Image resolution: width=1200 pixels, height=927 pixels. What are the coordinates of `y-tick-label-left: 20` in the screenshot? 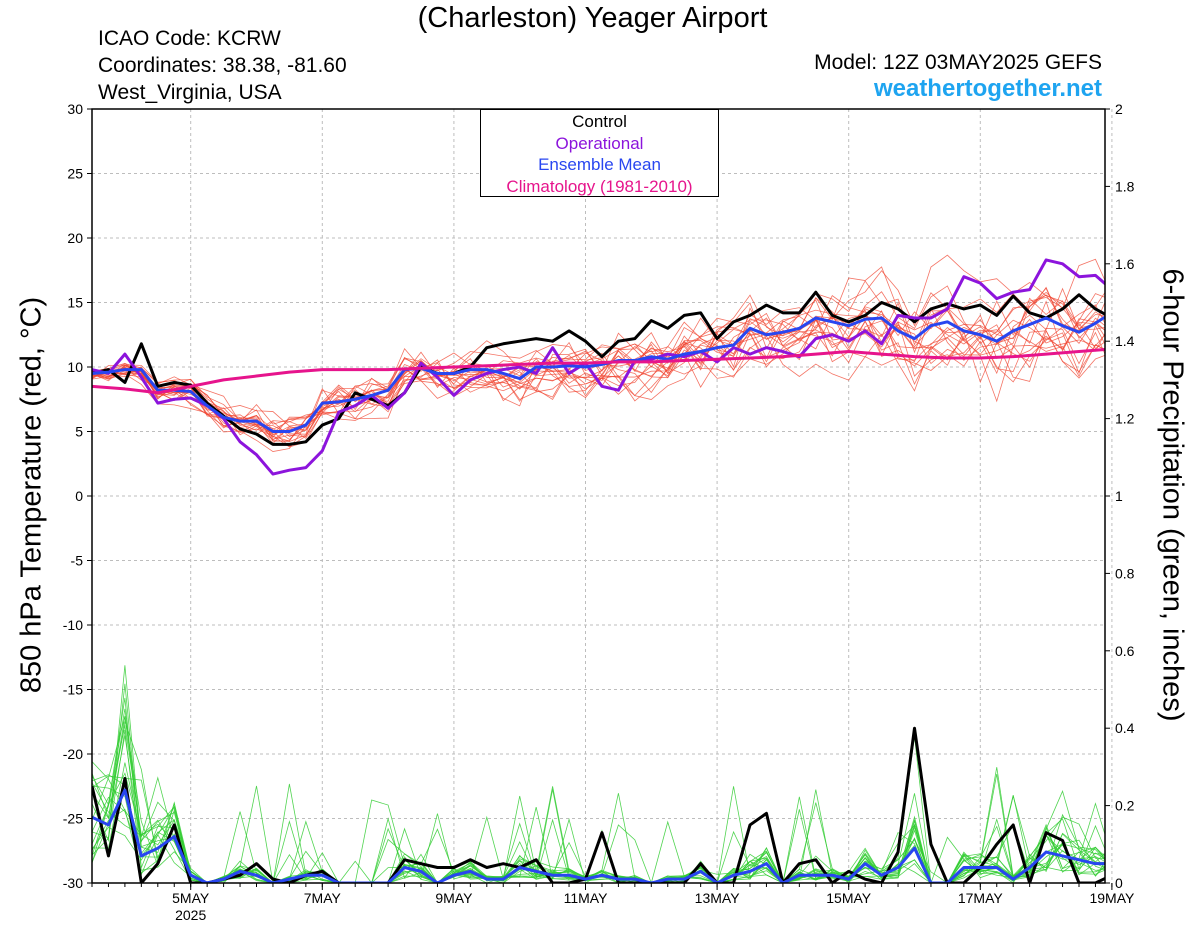 It's located at (75, 238).